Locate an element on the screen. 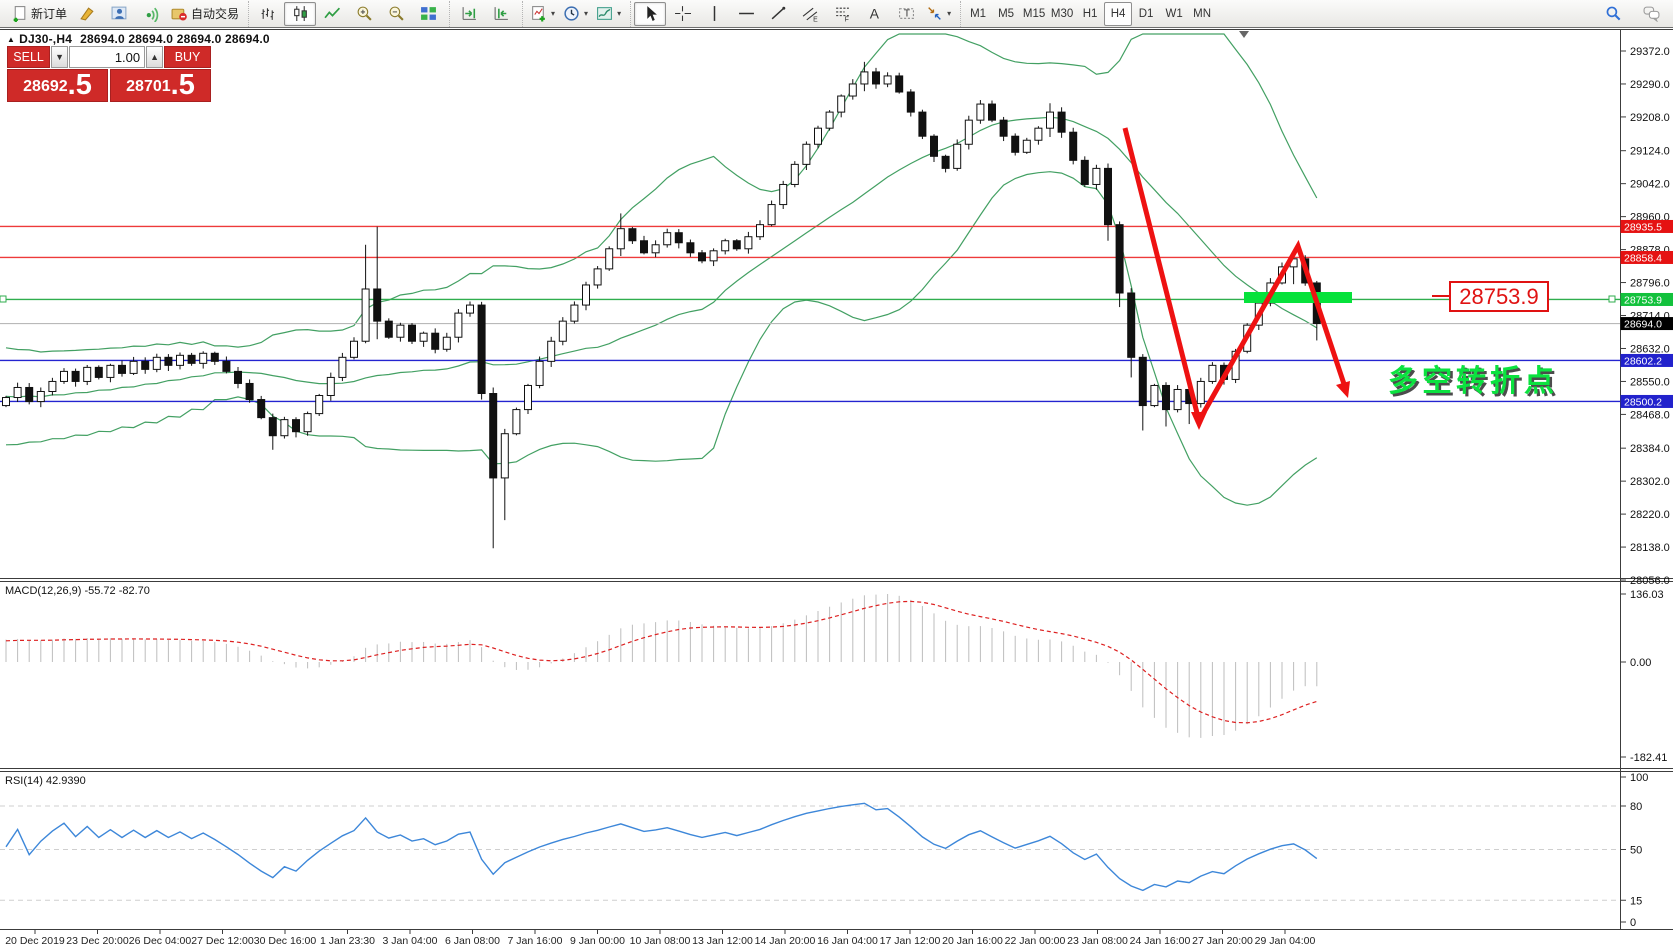  svg-text: 23 Dec 20:00 is located at coordinates (97, 941).